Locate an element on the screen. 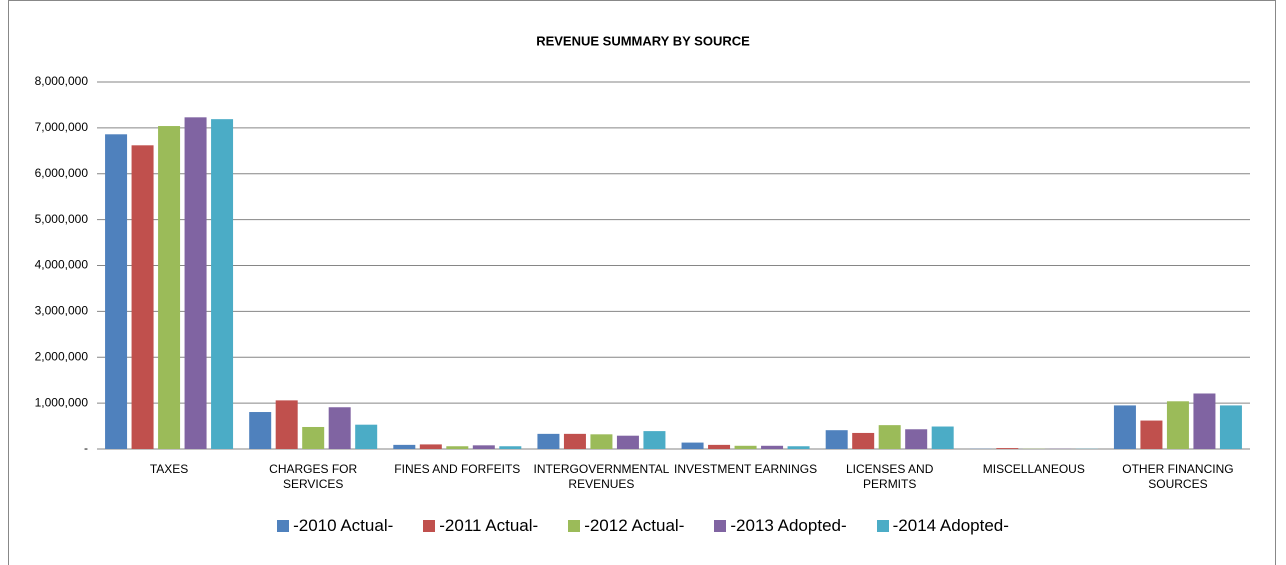 This screenshot has height=565, width=1286. y-tick-label: 2,000,000 is located at coordinates (62, 356).